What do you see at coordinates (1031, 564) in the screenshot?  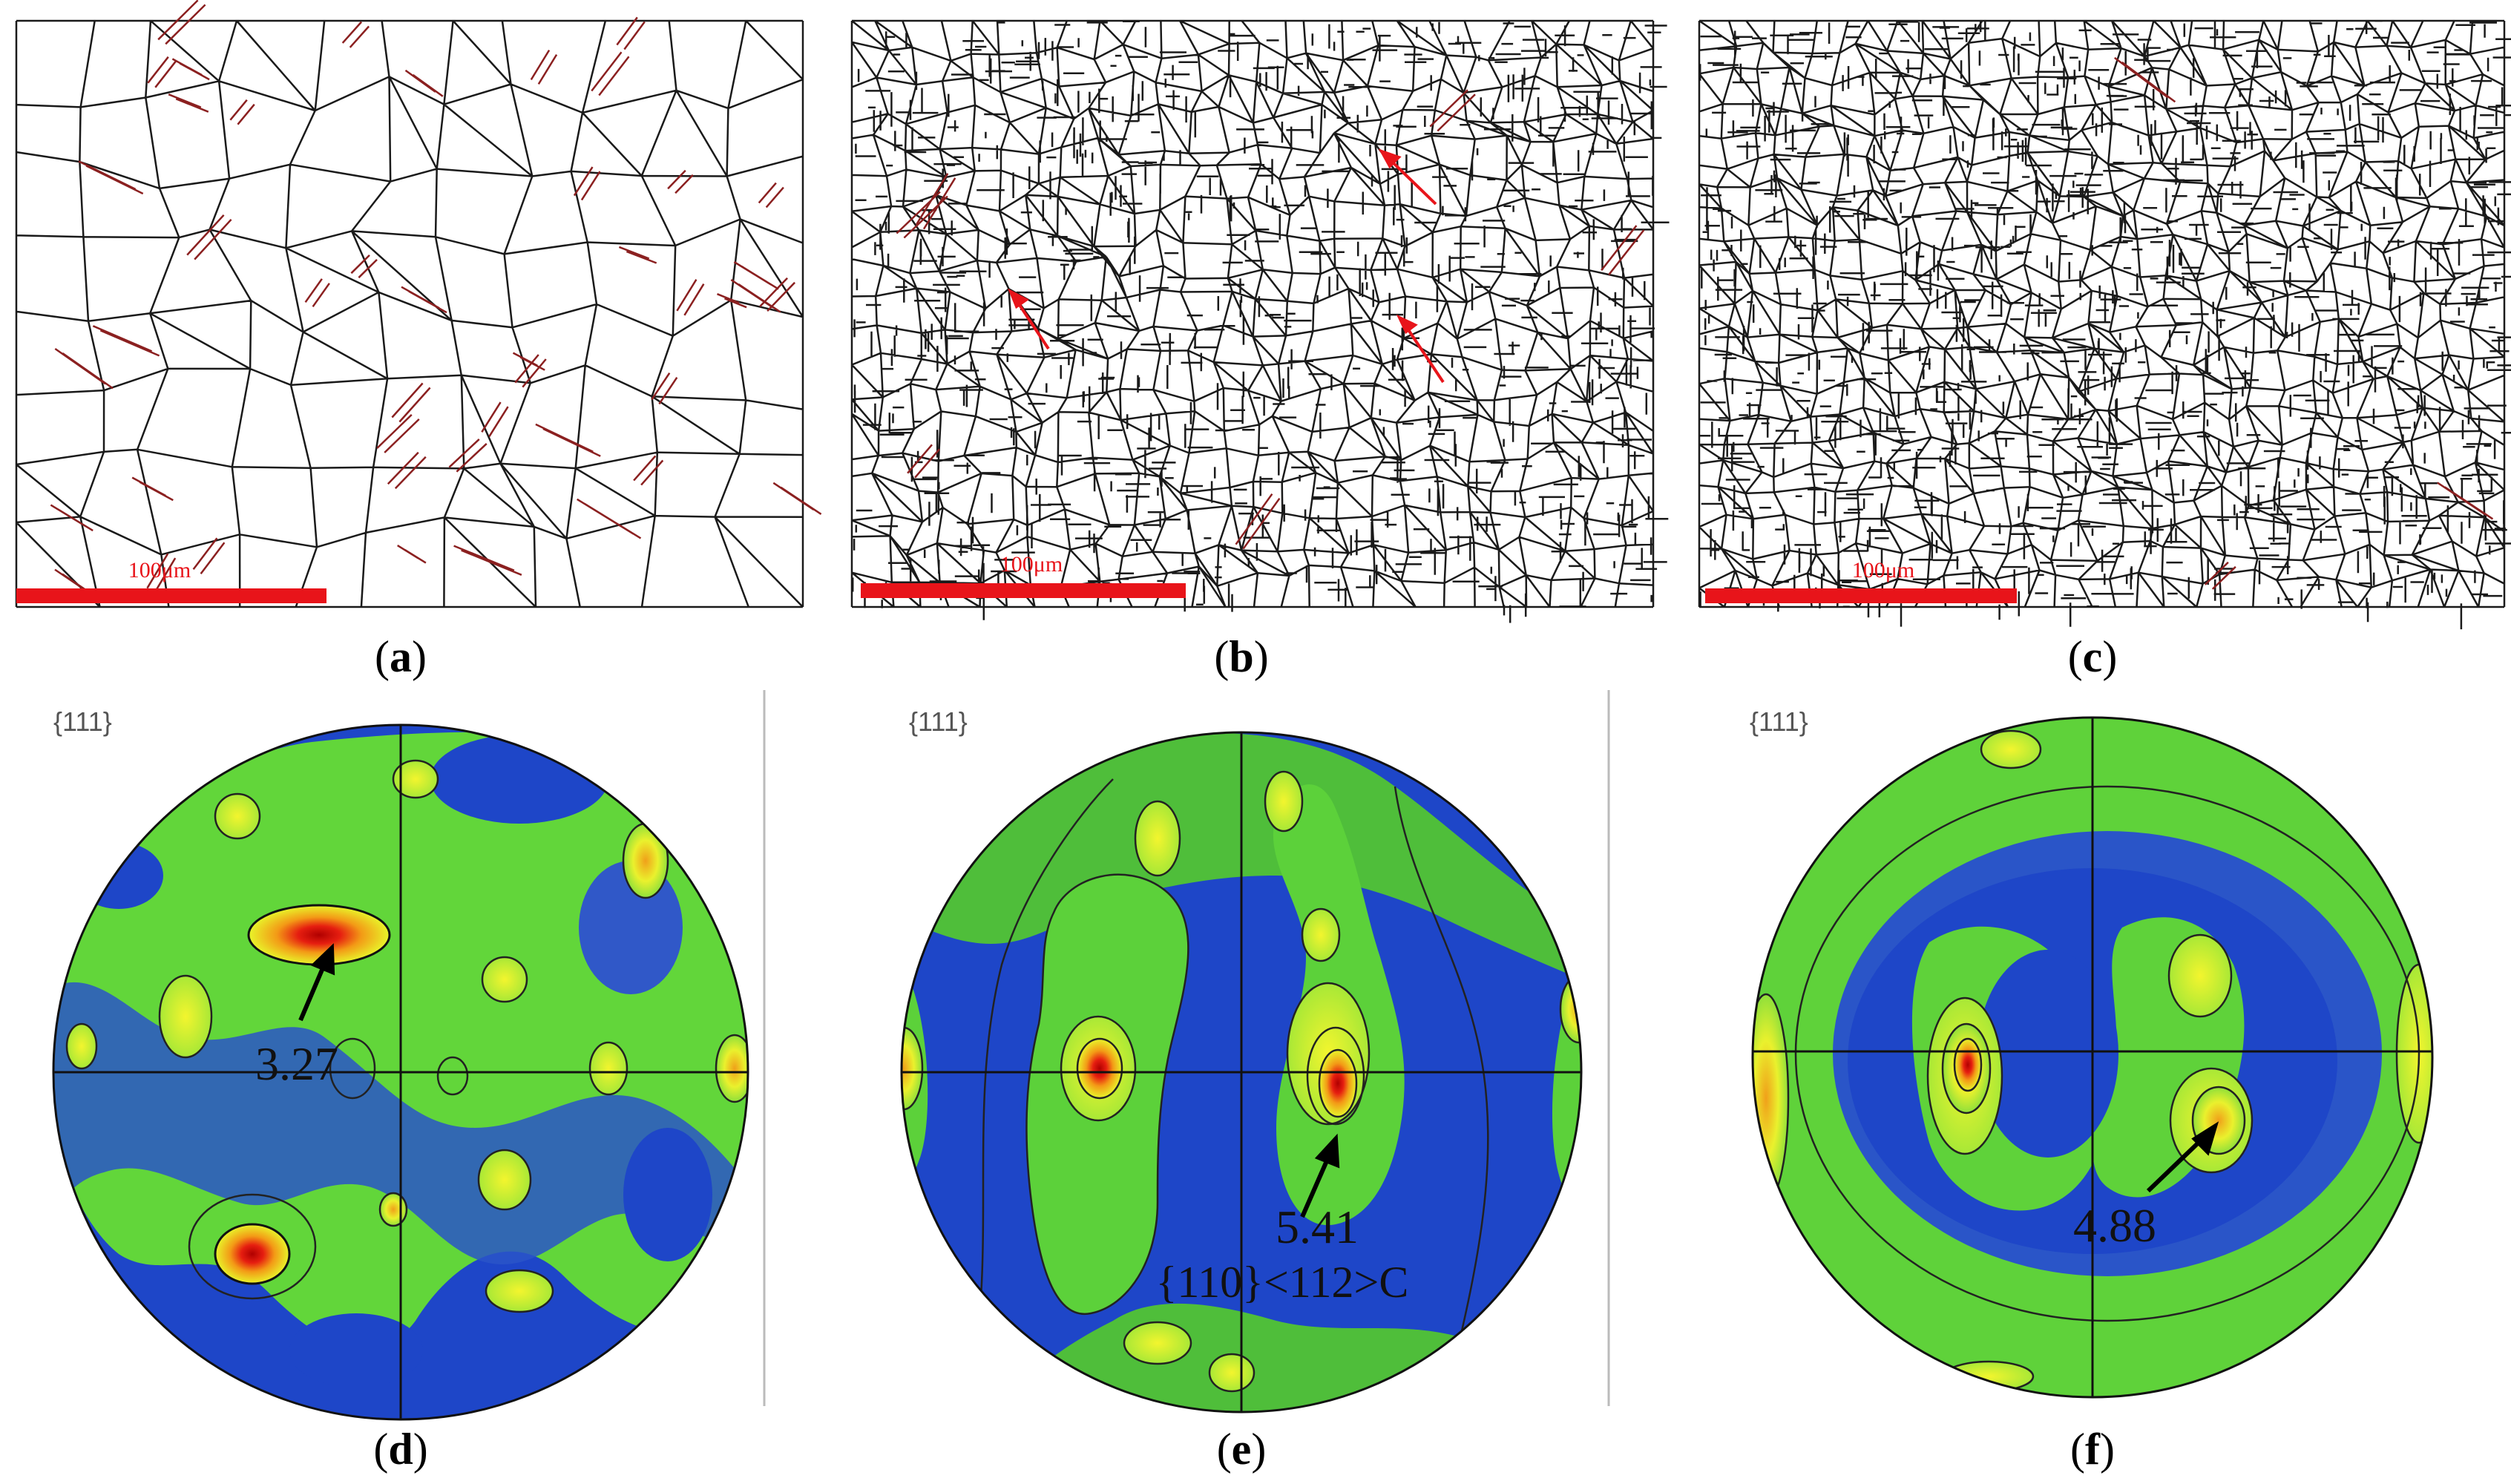 I see `scale-bar-b-label: 100μm` at bounding box center [1031, 564].